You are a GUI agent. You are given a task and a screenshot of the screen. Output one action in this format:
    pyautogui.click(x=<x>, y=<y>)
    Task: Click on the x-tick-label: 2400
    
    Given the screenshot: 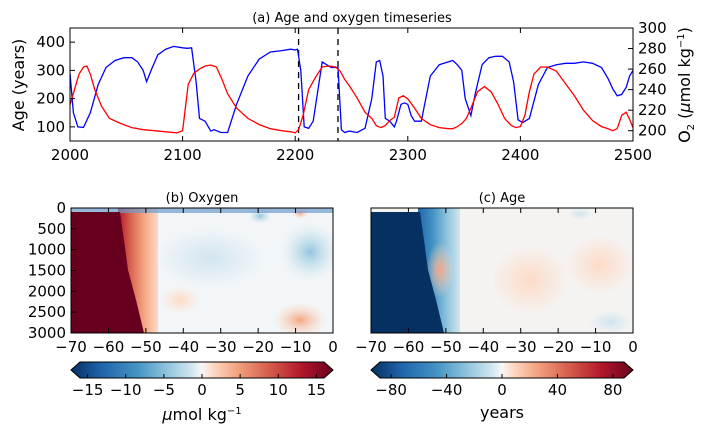 What is the action you would take?
    pyautogui.click(x=520, y=155)
    